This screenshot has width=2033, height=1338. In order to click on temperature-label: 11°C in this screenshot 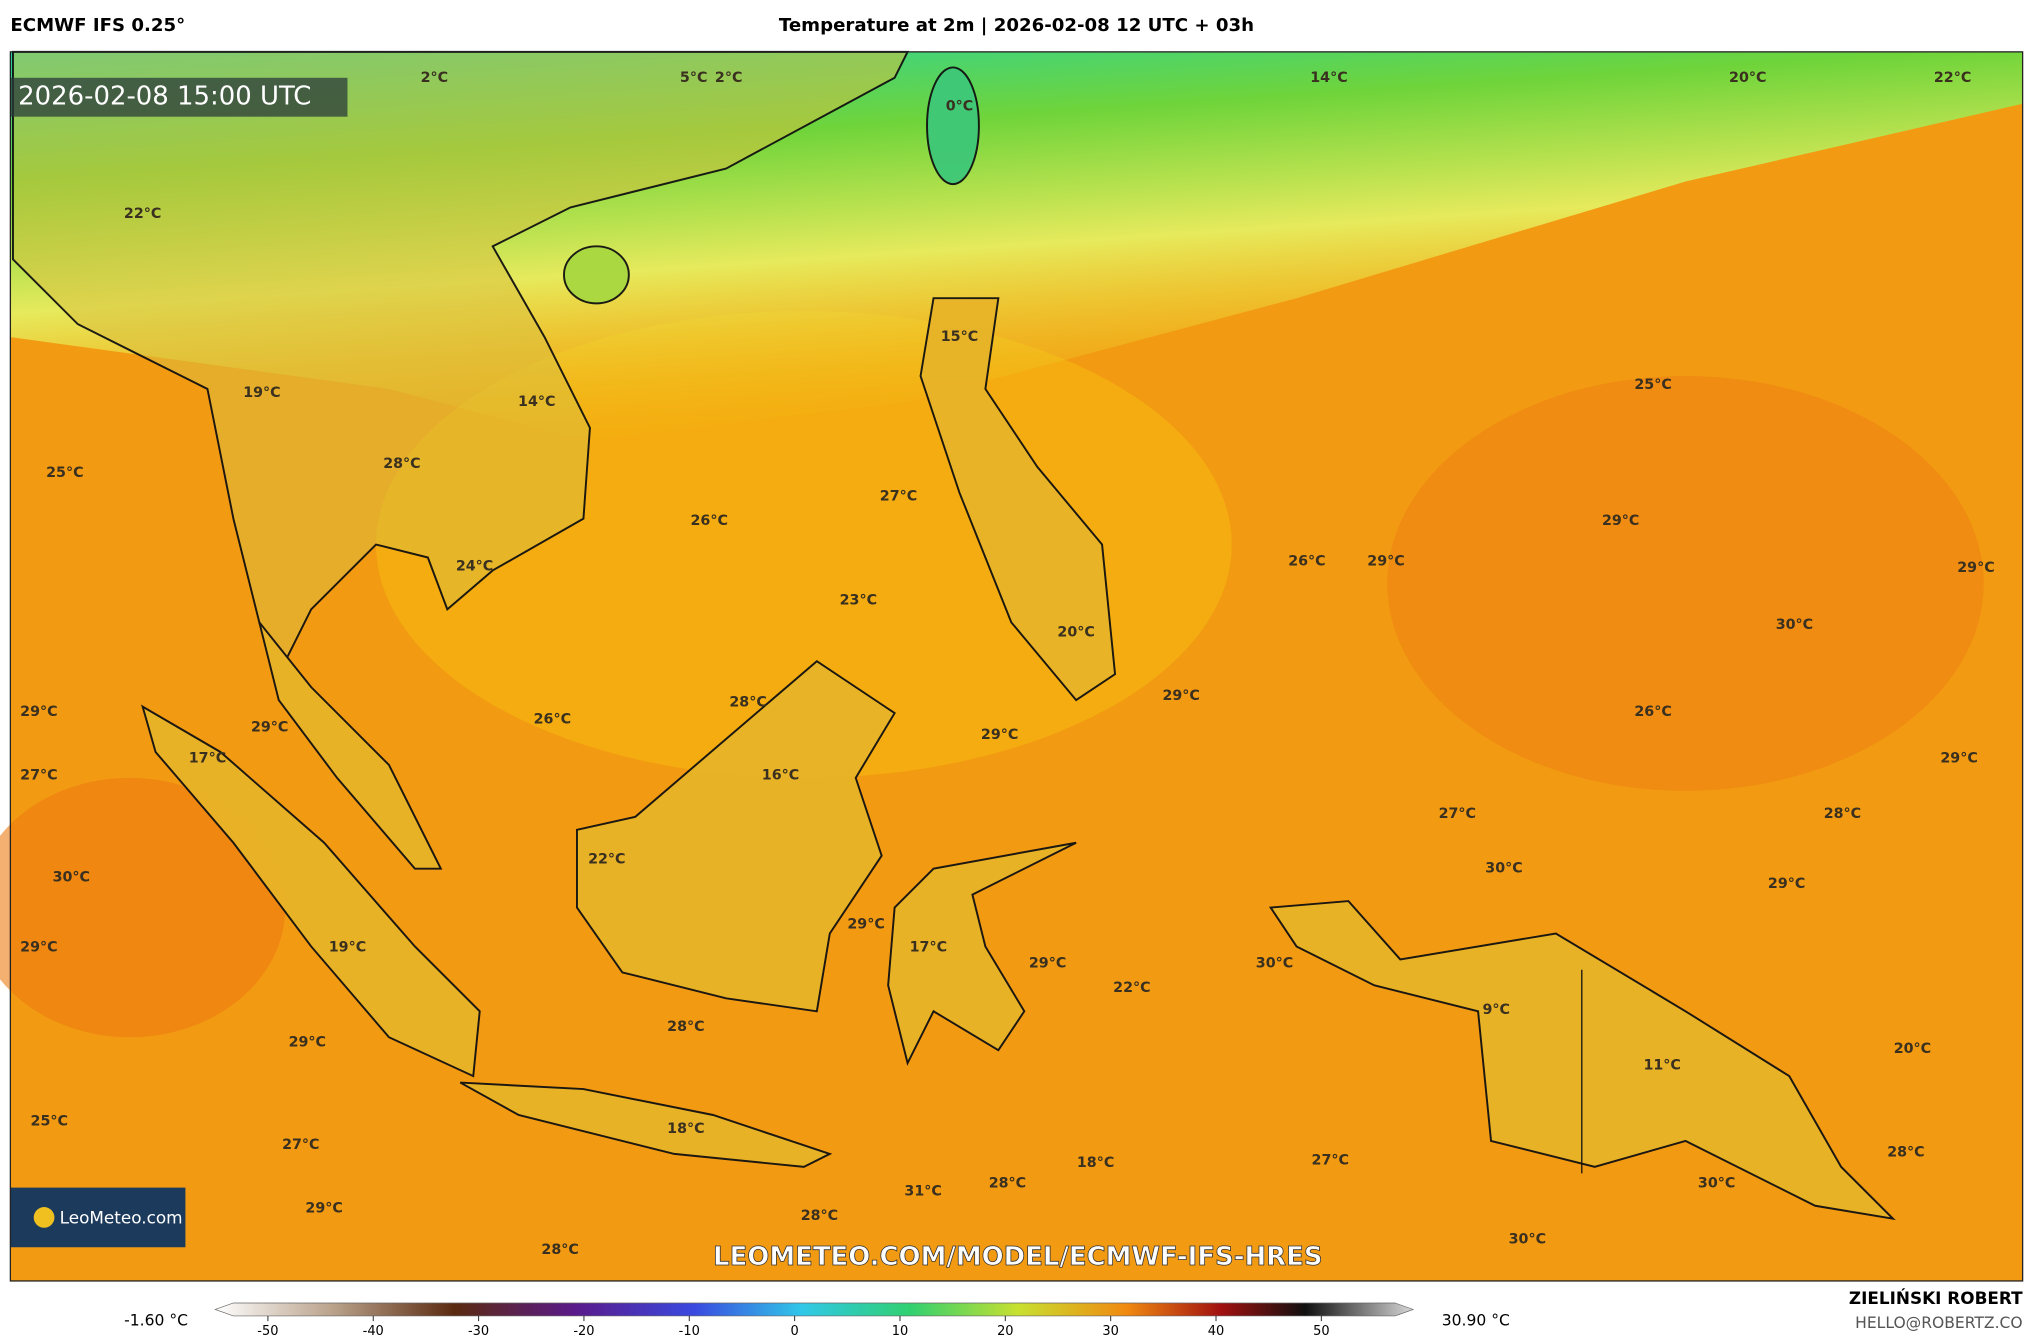, I will do `click(1661, 1066)`.